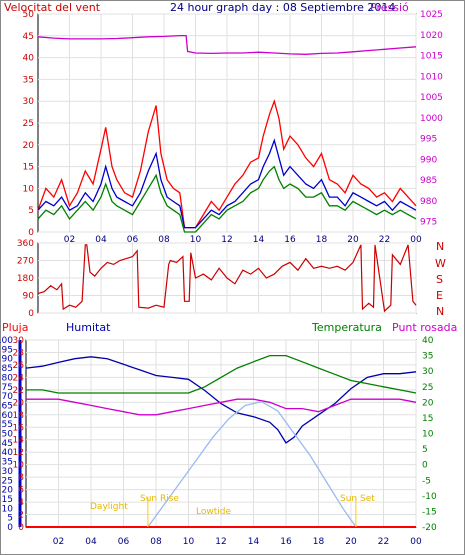  What do you see at coordinates (19, 366) in the screenshot?
I see `humidity-y-tick-label: 26` at bounding box center [19, 366].